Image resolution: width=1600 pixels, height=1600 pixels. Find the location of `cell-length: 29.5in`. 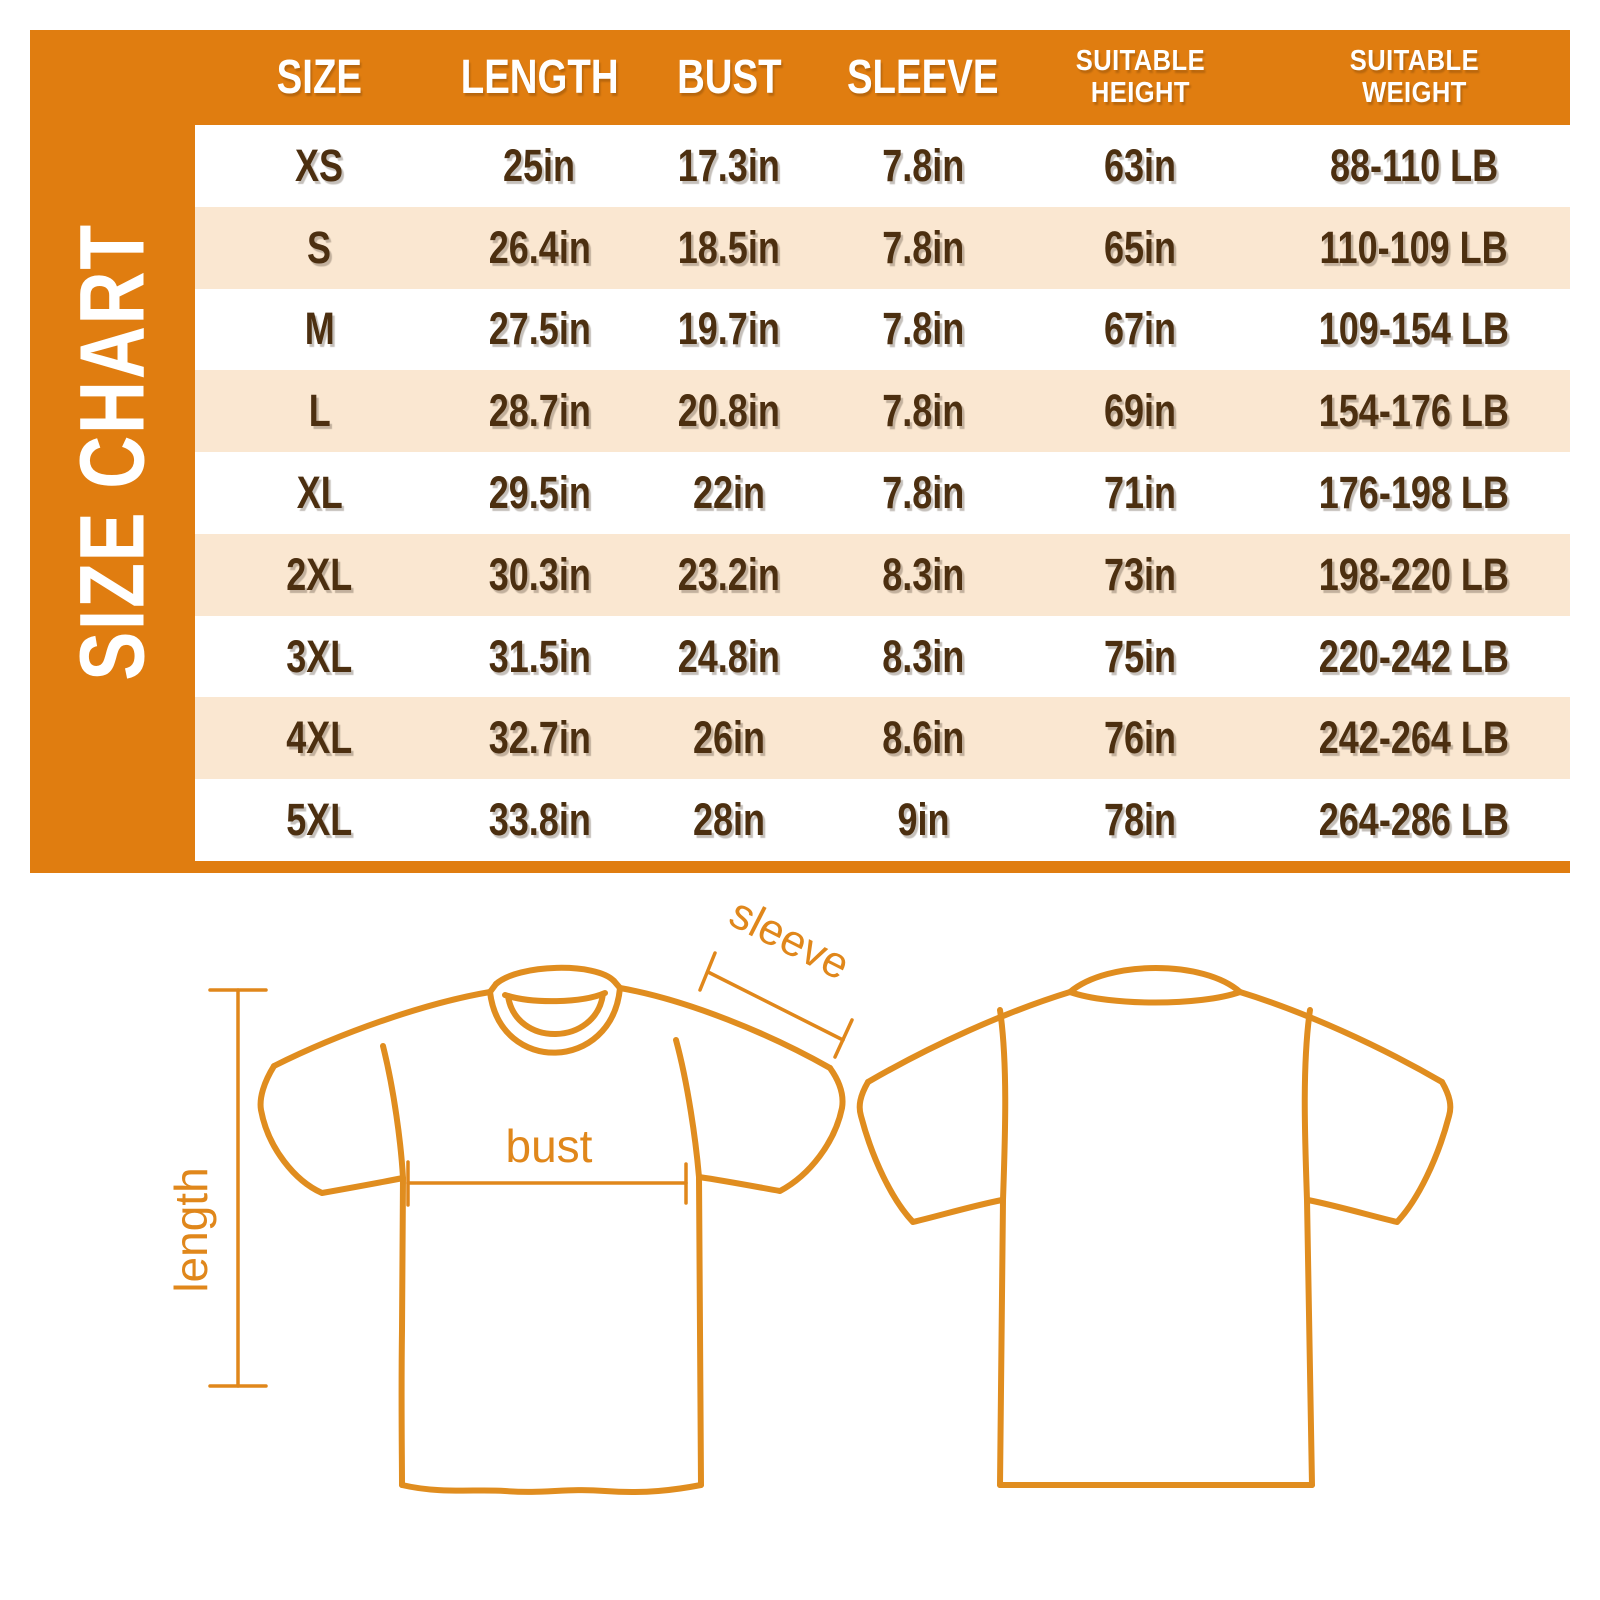

cell-length: 29.5in is located at coordinates (539, 493).